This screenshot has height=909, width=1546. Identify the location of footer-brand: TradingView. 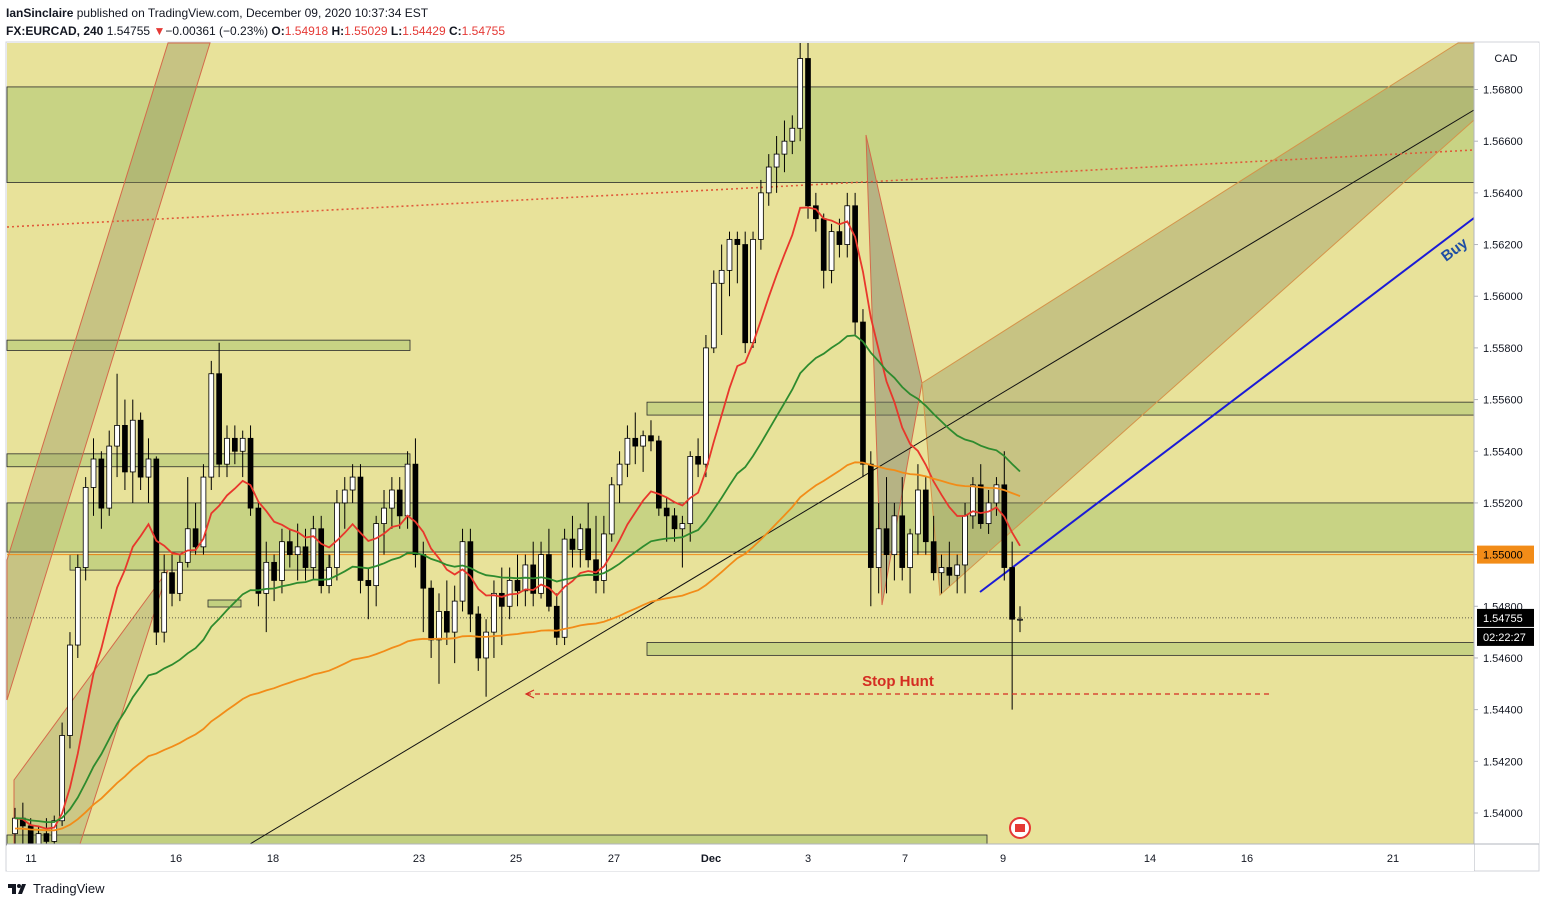
(55, 888).